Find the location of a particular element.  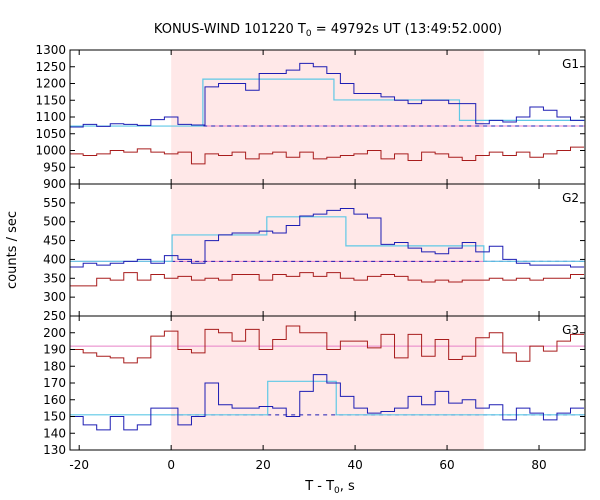

x-tick-label: 0 is located at coordinates (171, 465).